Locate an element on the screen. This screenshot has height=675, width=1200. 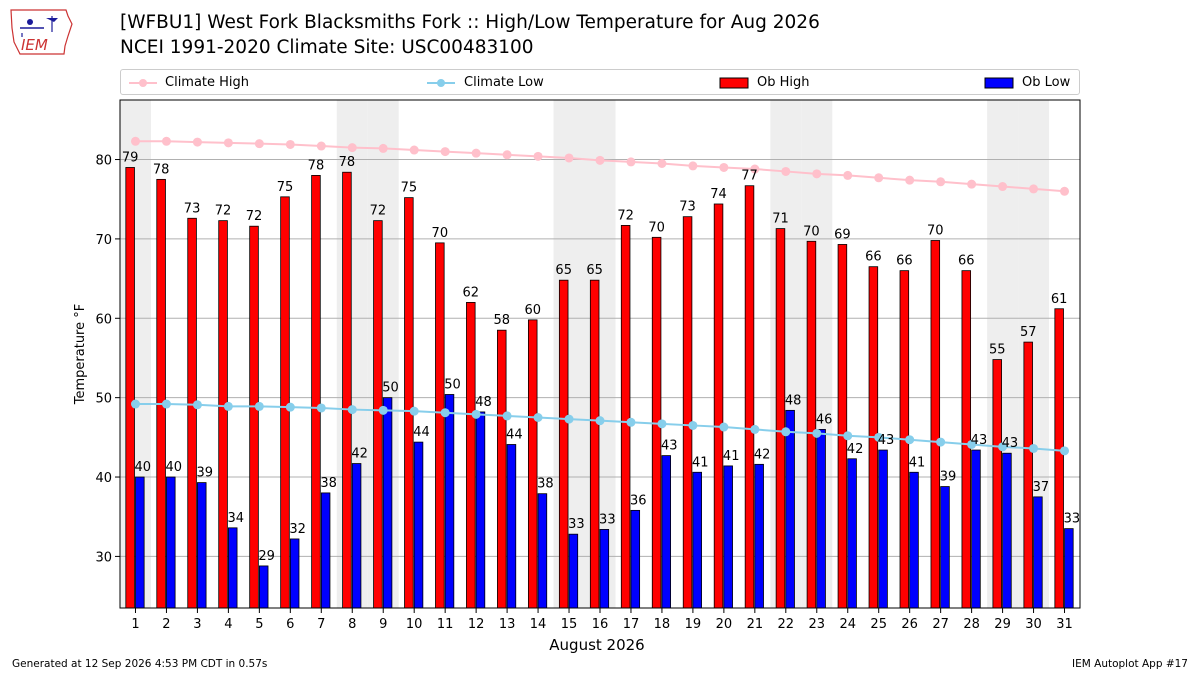
x-tick-label-27: 27 is located at coordinates (940, 624).